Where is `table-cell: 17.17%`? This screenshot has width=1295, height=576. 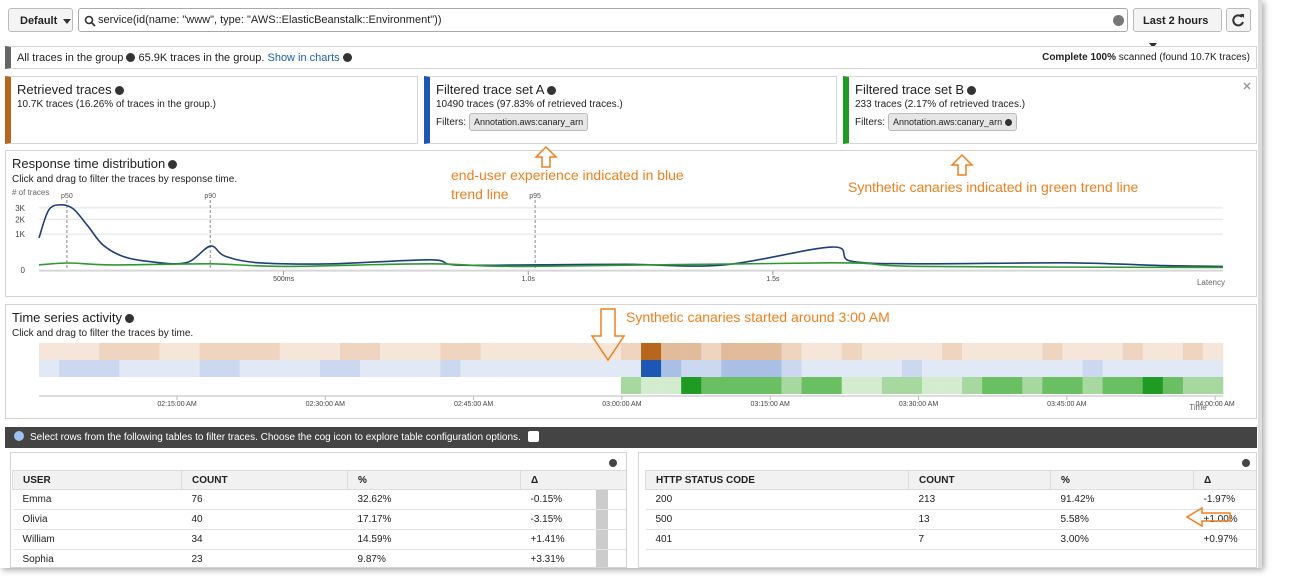 table-cell: 17.17% is located at coordinates (434, 519).